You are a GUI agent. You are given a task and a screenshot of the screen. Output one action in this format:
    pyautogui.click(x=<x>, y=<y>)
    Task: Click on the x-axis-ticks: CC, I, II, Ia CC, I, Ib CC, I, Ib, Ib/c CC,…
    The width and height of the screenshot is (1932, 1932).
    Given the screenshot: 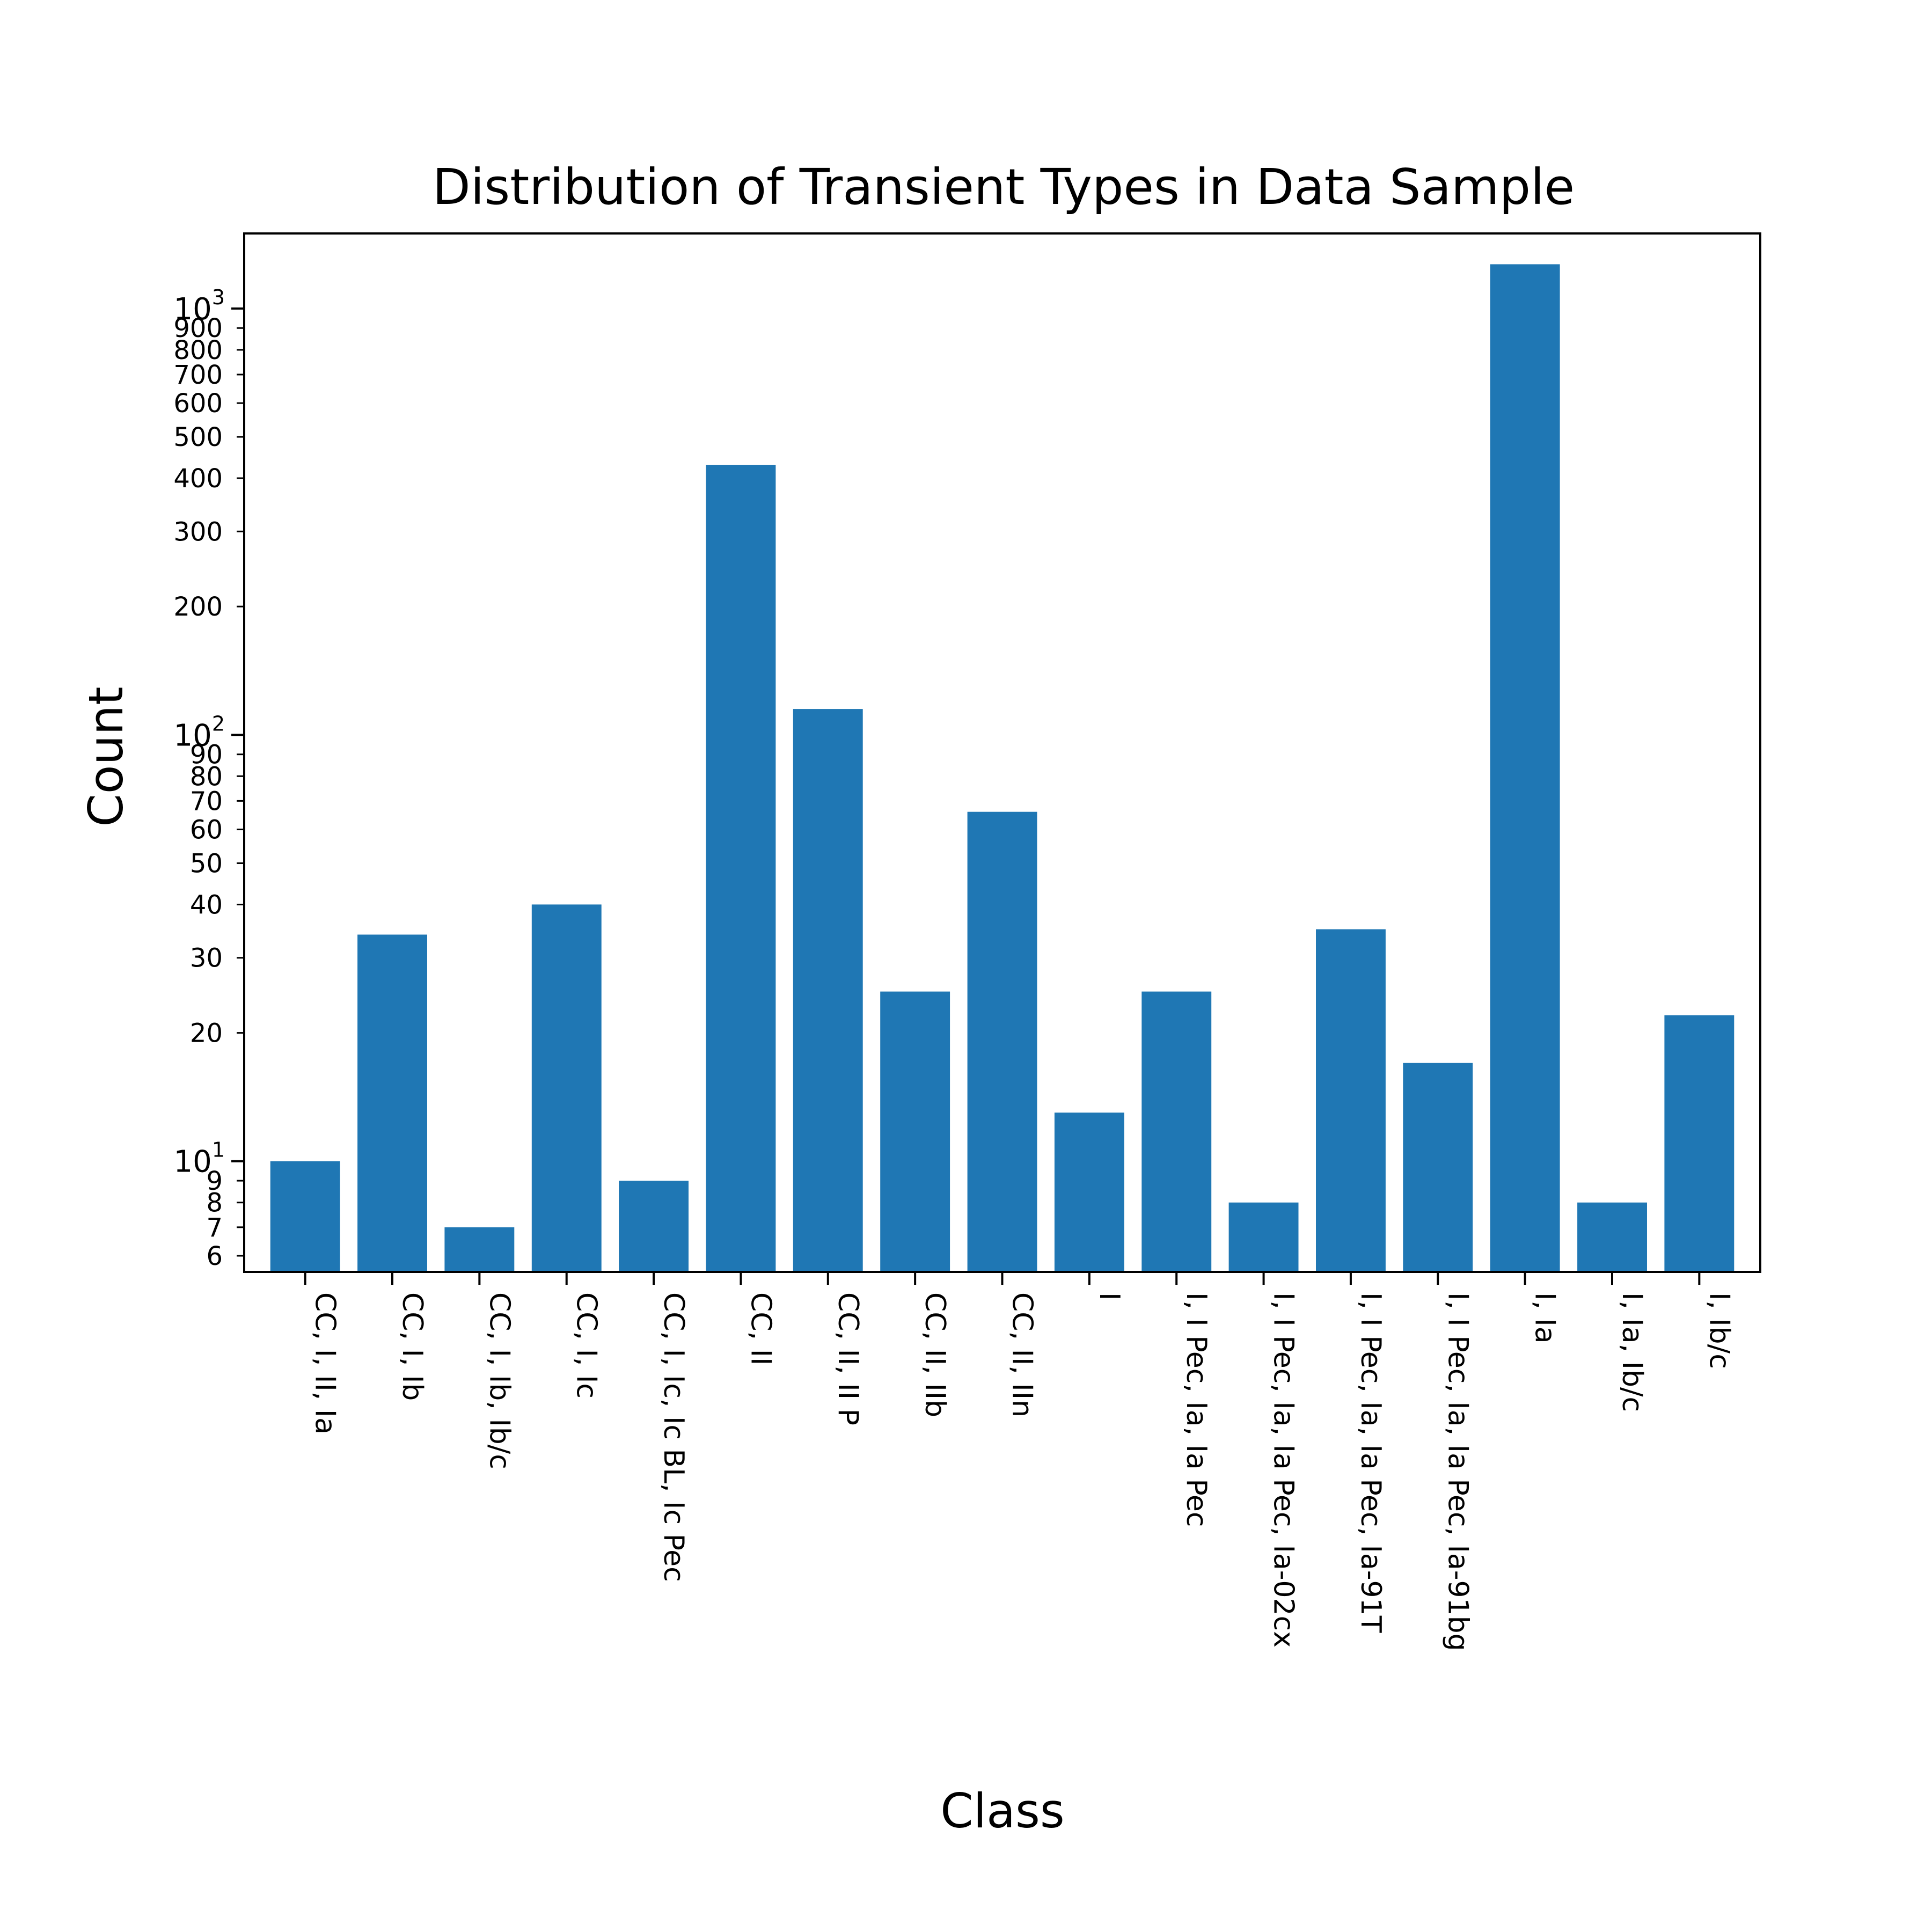 What is the action you would take?
    pyautogui.click(x=1019, y=1461)
    